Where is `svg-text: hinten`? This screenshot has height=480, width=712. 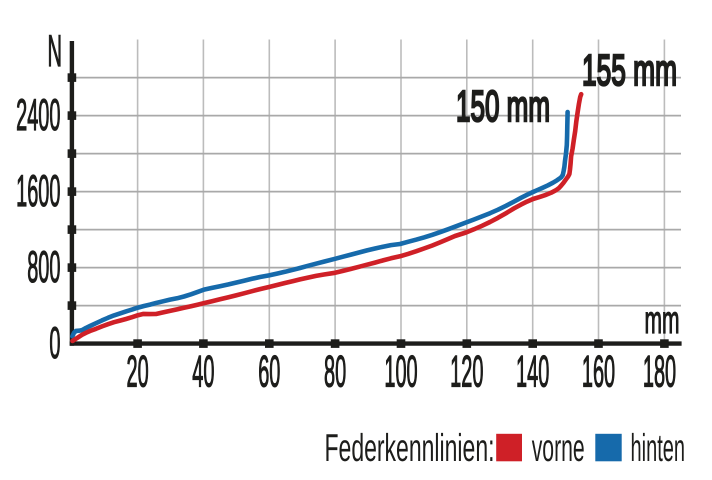
svg-text: hinten is located at coordinates (658, 448).